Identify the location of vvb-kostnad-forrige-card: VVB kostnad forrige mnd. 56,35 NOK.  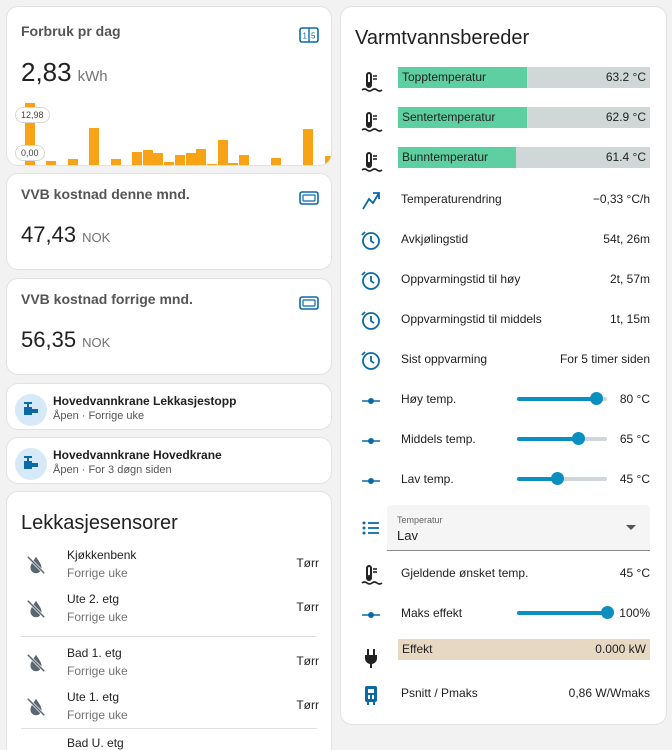
(169, 326).